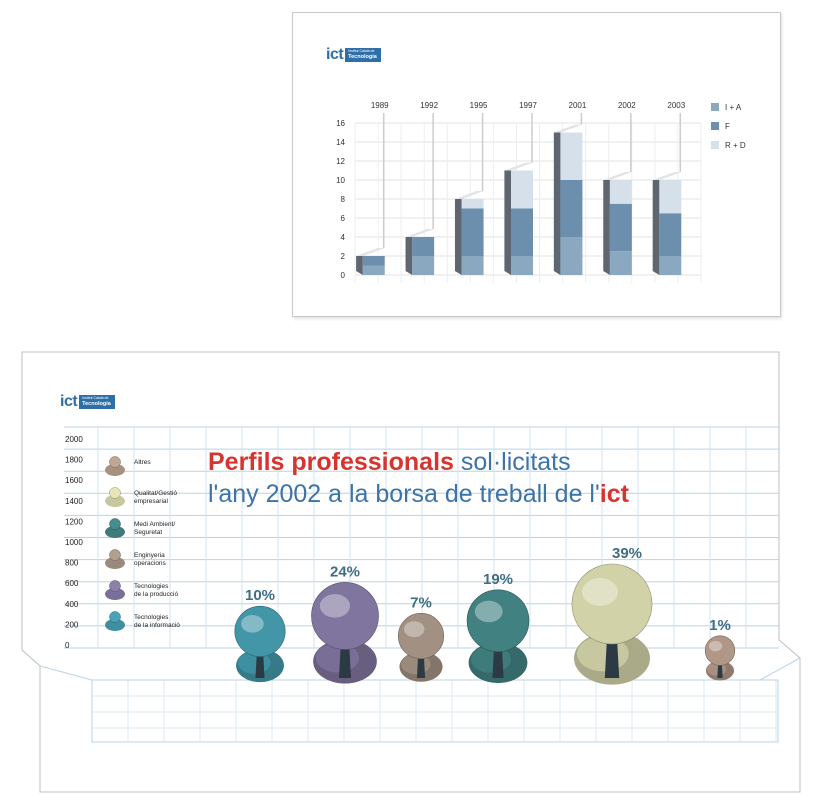 The height and width of the screenshot is (800, 815). Describe the element at coordinates (343, 256) in the screenshot. I see `y-tick-label: 2` at that location.